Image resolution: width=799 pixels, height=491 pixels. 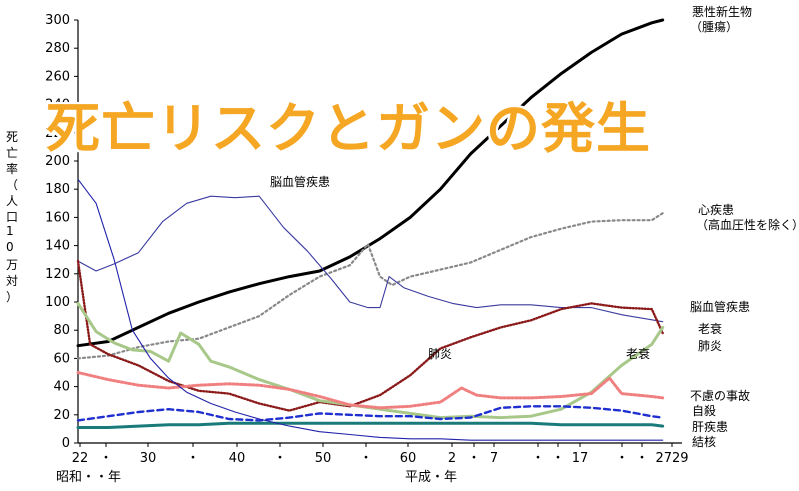 What do you see at coordinates (57, 302) in the screenshot?
I see `y-tick-label: 100` at bounding box center [57, 302].